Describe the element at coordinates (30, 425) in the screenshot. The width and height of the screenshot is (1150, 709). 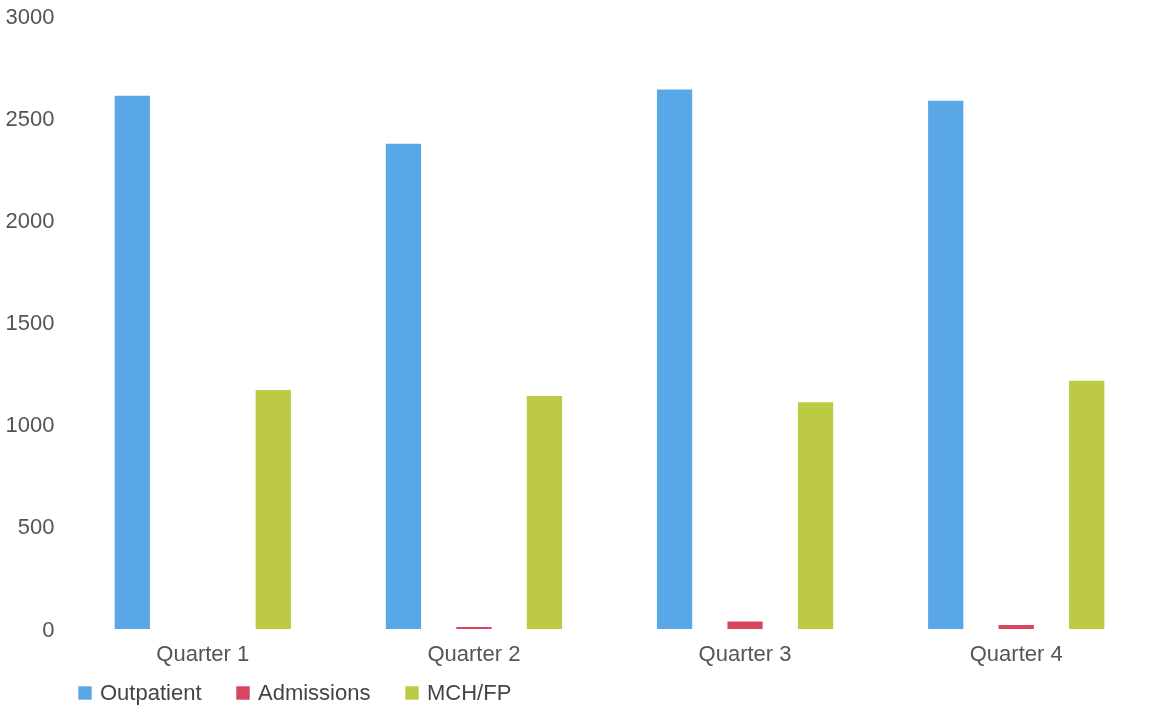
I see `y-tick-label: 1000` at that location.